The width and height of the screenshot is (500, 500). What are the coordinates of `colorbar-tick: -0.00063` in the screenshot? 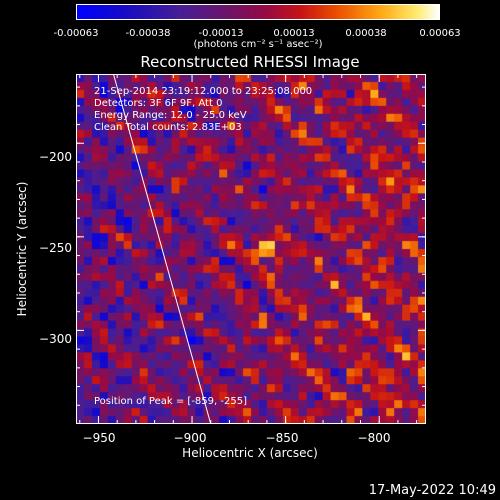 It's located at (76, 33).